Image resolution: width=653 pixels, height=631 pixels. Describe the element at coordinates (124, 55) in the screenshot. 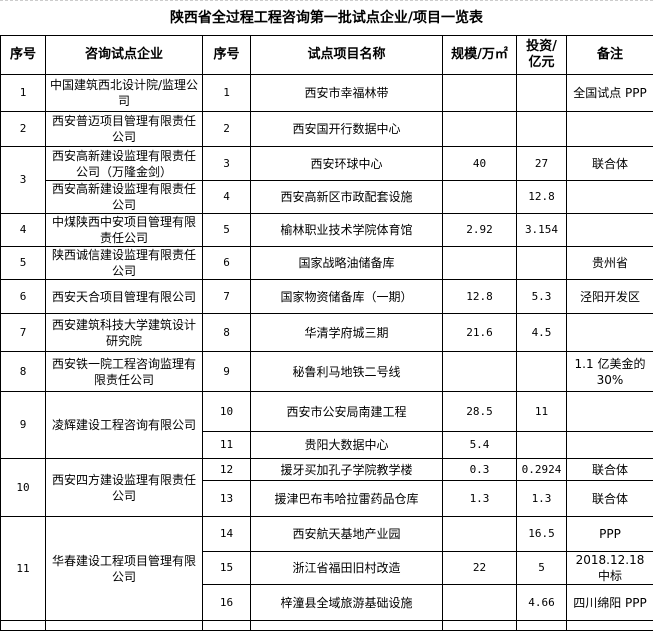

I see `header-company: 咨询试点企业` at that location.